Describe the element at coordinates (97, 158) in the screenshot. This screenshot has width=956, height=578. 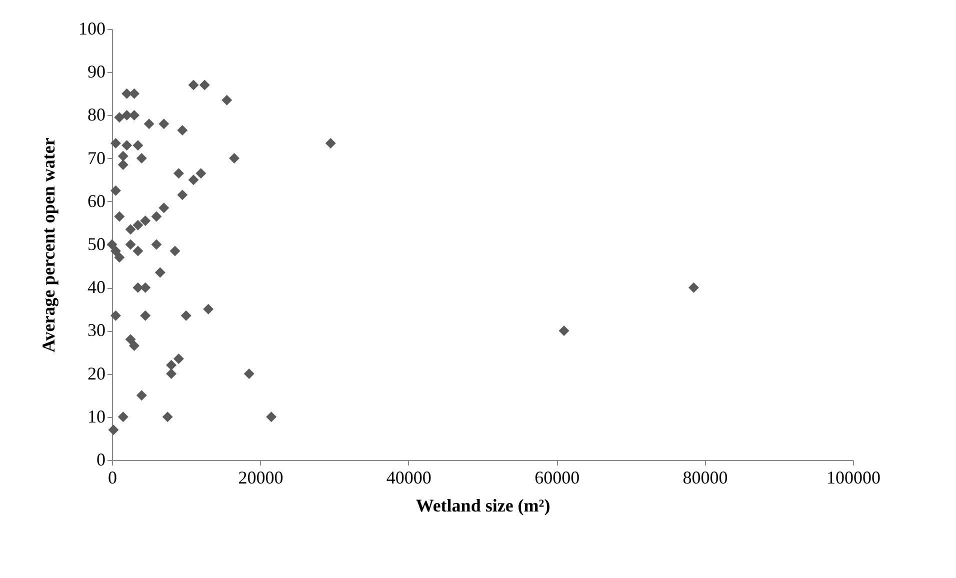
I see `y-tick-label: 70` at that location.